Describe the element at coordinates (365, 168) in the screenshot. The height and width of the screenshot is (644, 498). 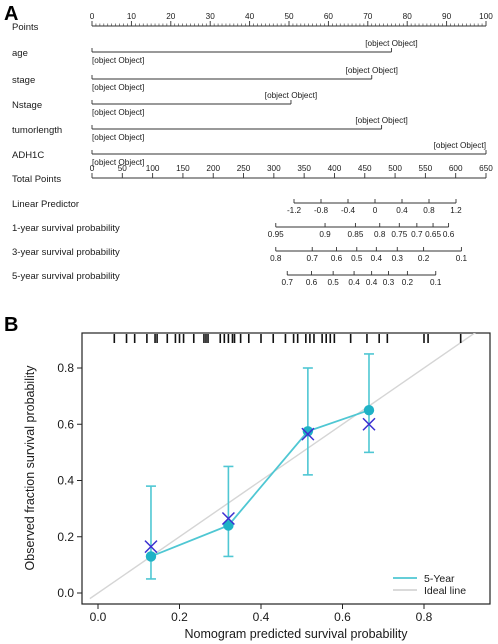
I see `scale-tick-label: 450` at that location.